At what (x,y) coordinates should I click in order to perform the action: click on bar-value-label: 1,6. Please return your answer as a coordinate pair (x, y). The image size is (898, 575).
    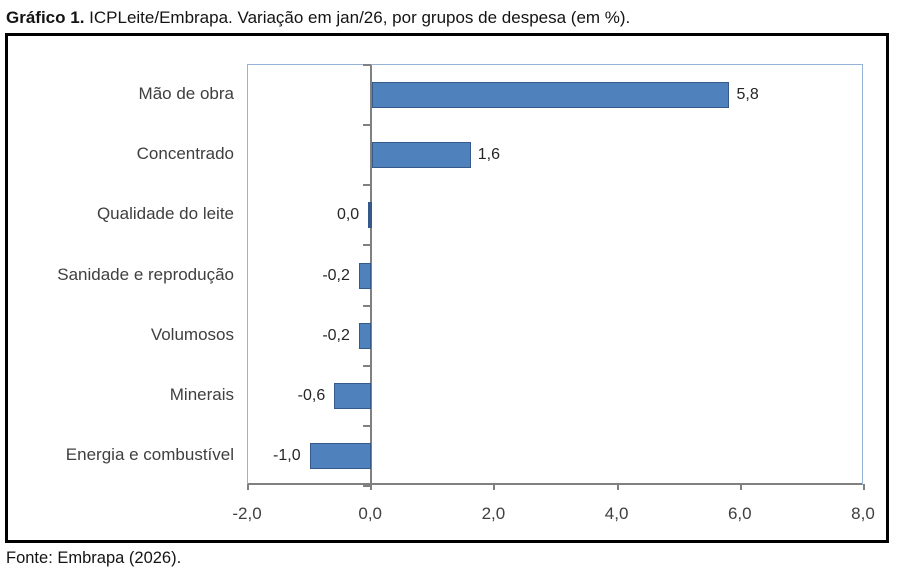
    Looking at the image, I should click on (488, 155).